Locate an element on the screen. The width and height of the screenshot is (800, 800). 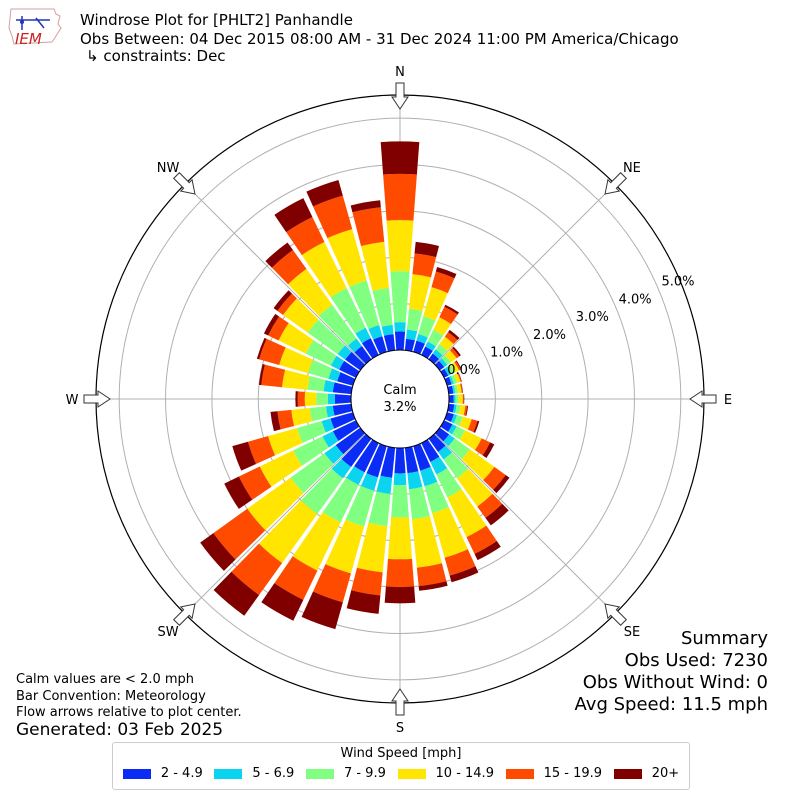
direction-label: SE is located at coordinates (632, 632).